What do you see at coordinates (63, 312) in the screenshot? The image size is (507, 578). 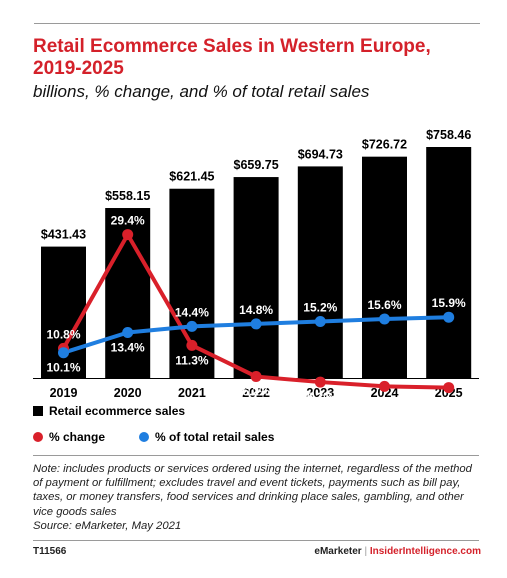 I see `bar-2019` at bounding box center [63, 312].